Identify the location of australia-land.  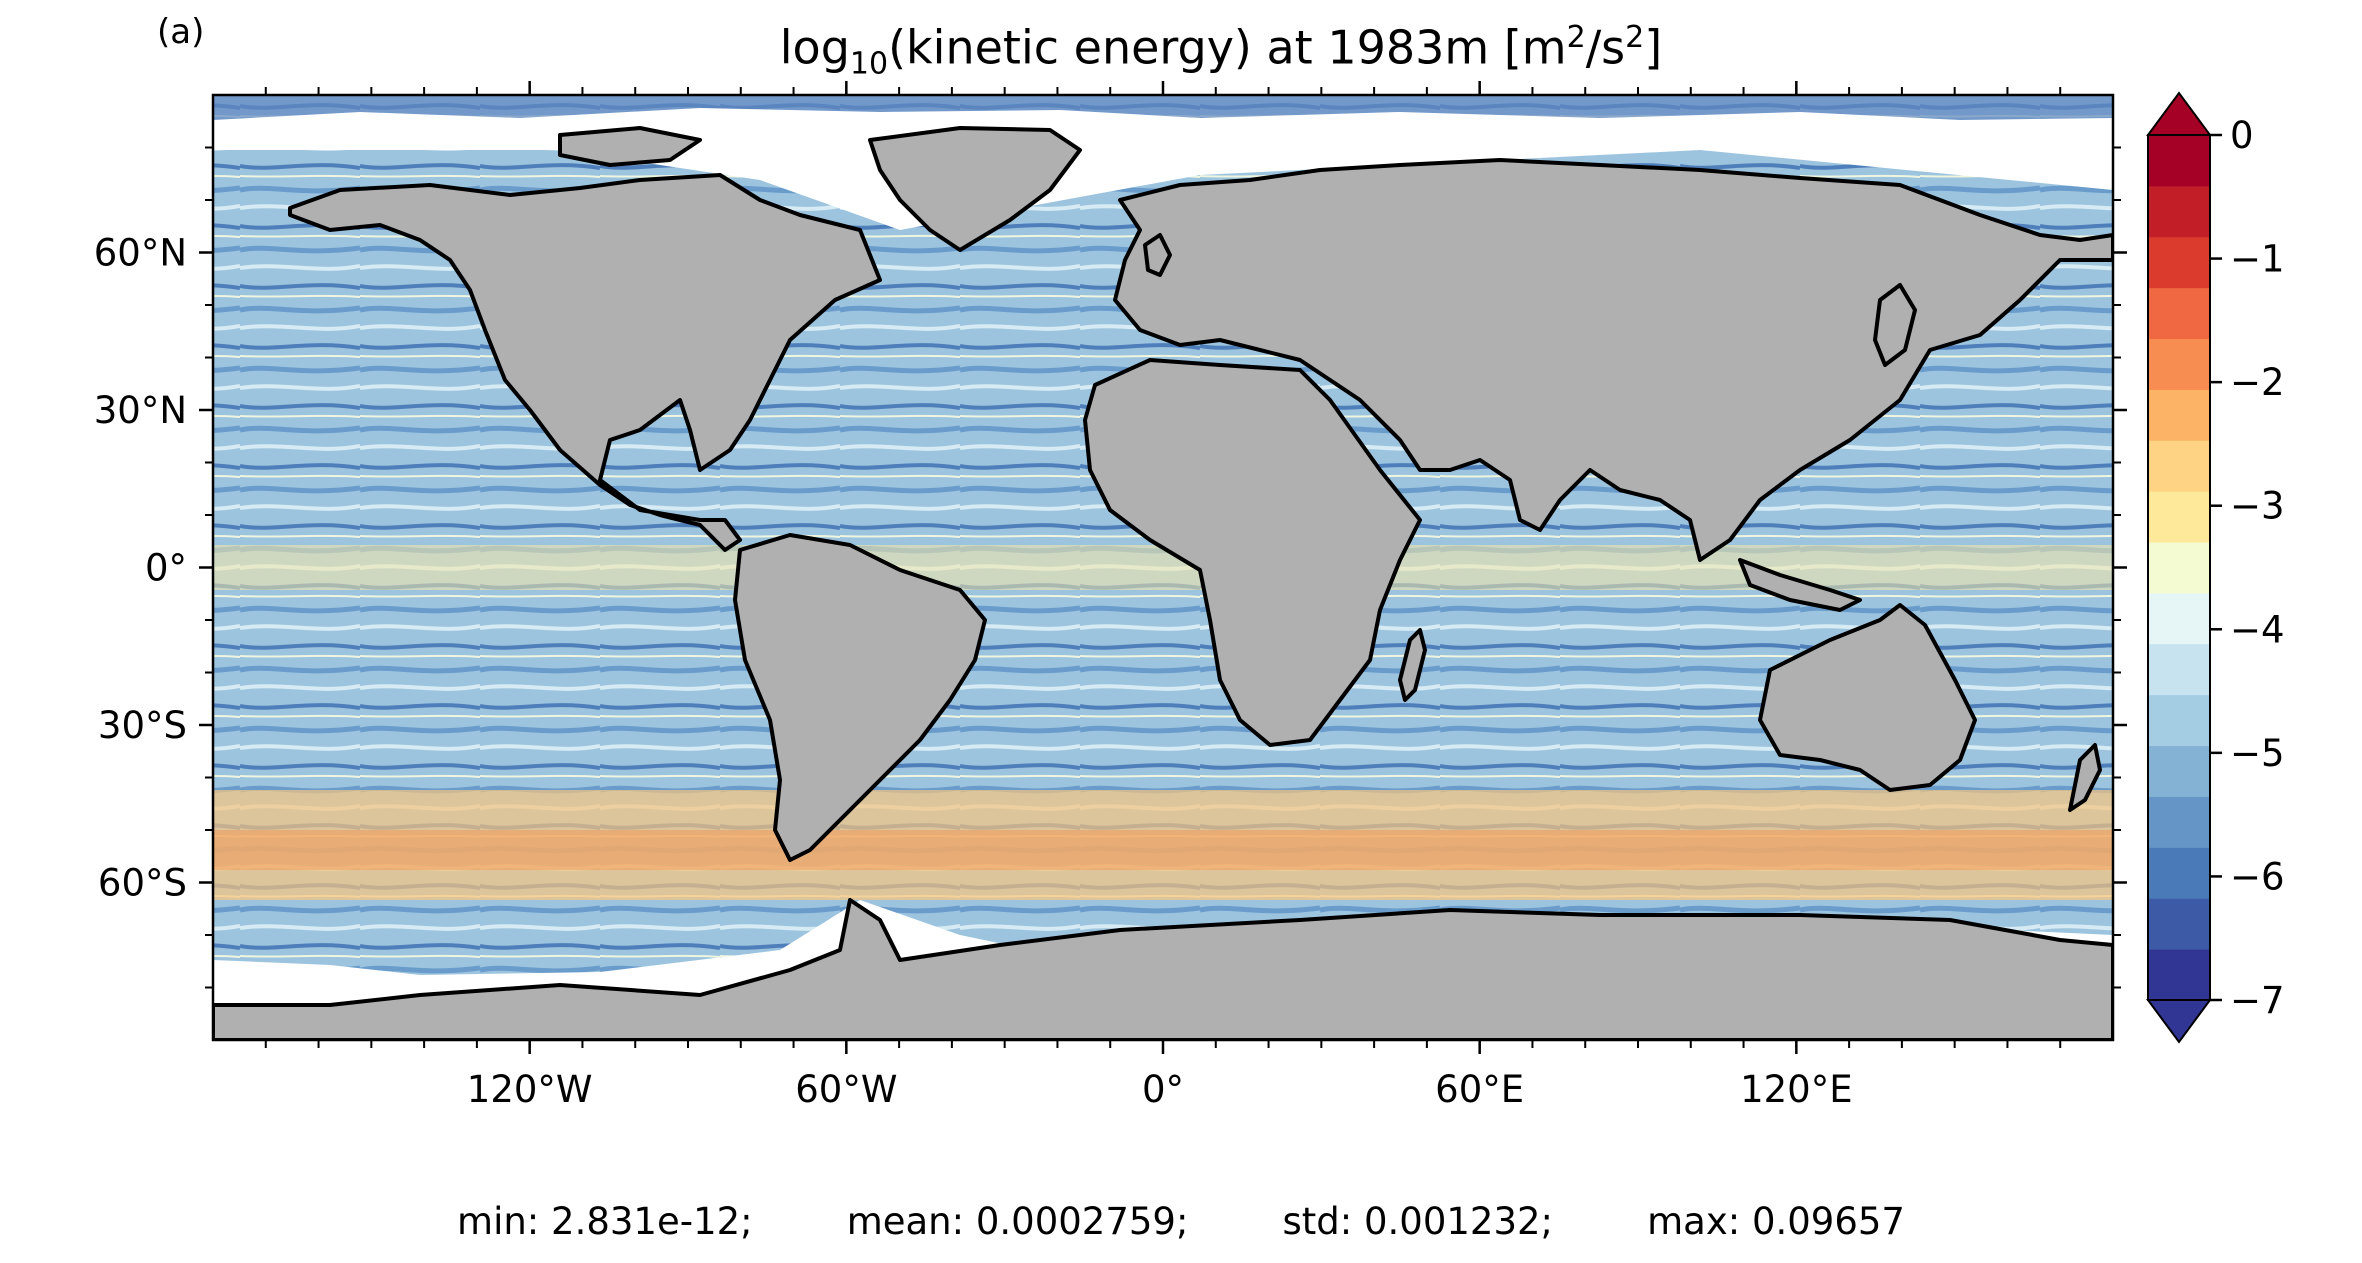
(1867, 697).